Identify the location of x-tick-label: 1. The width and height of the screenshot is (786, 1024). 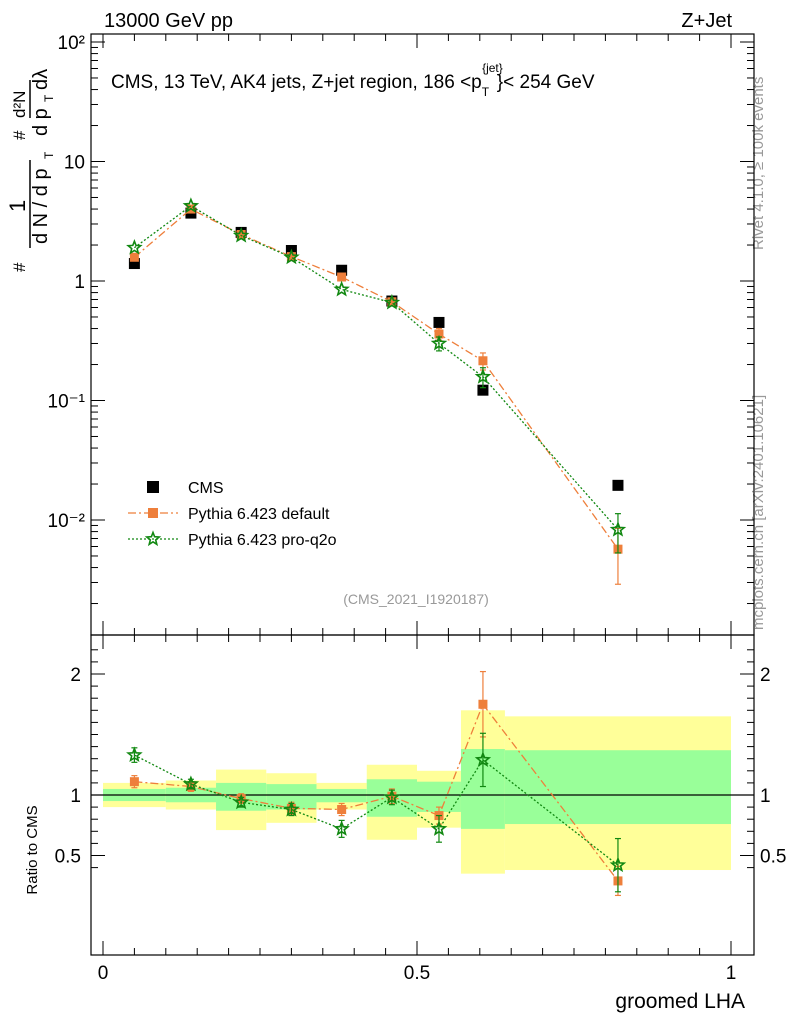
(731, 973).